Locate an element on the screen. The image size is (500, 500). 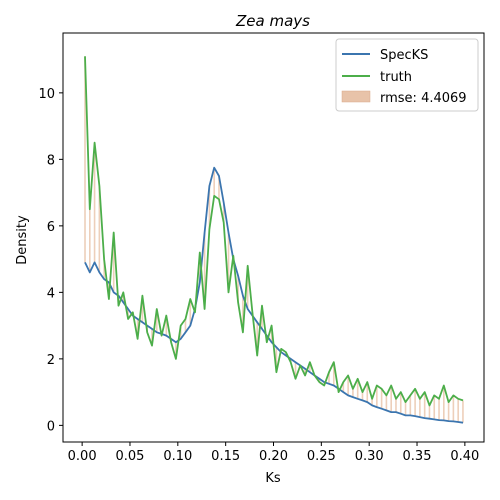
x-tick-label: 0.15 is located at coordinates (225, 456).